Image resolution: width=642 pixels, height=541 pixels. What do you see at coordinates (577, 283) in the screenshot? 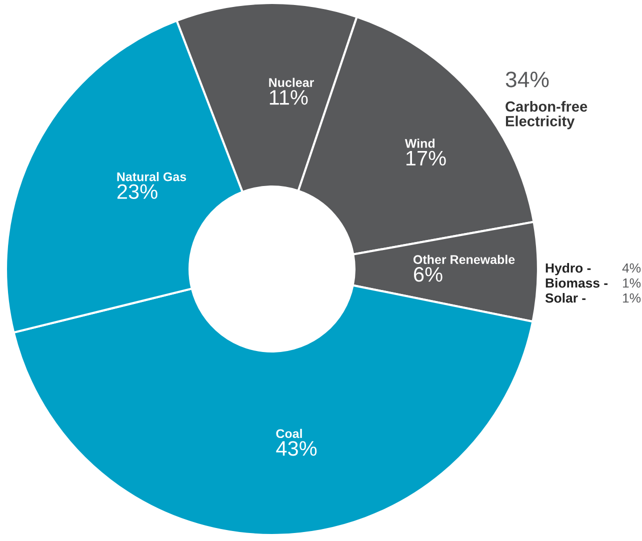
I see `text: Biomass -` at bounding box center [577, 283].